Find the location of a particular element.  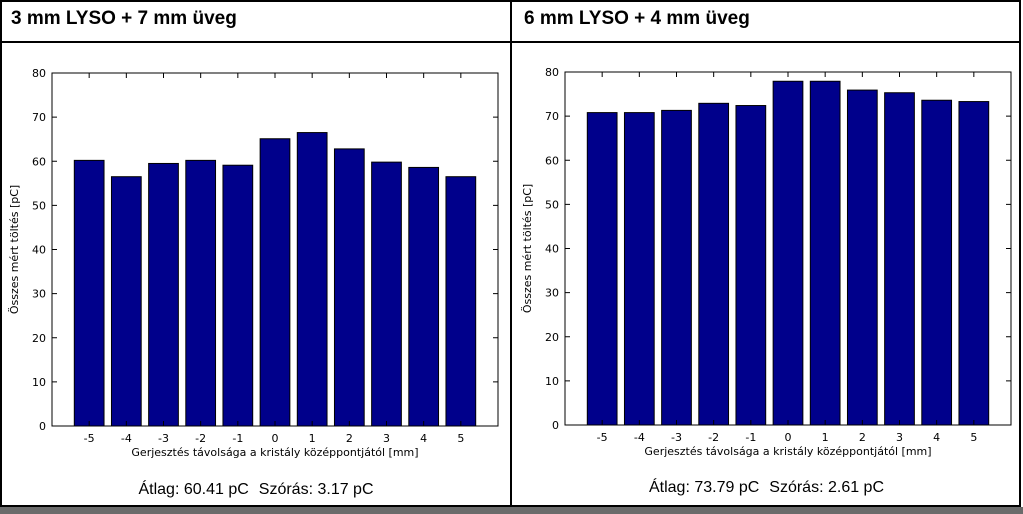

stats-left: Átlag: 60.41 pC Szórás: 3.17 pC is located at coordinates (256, 490).